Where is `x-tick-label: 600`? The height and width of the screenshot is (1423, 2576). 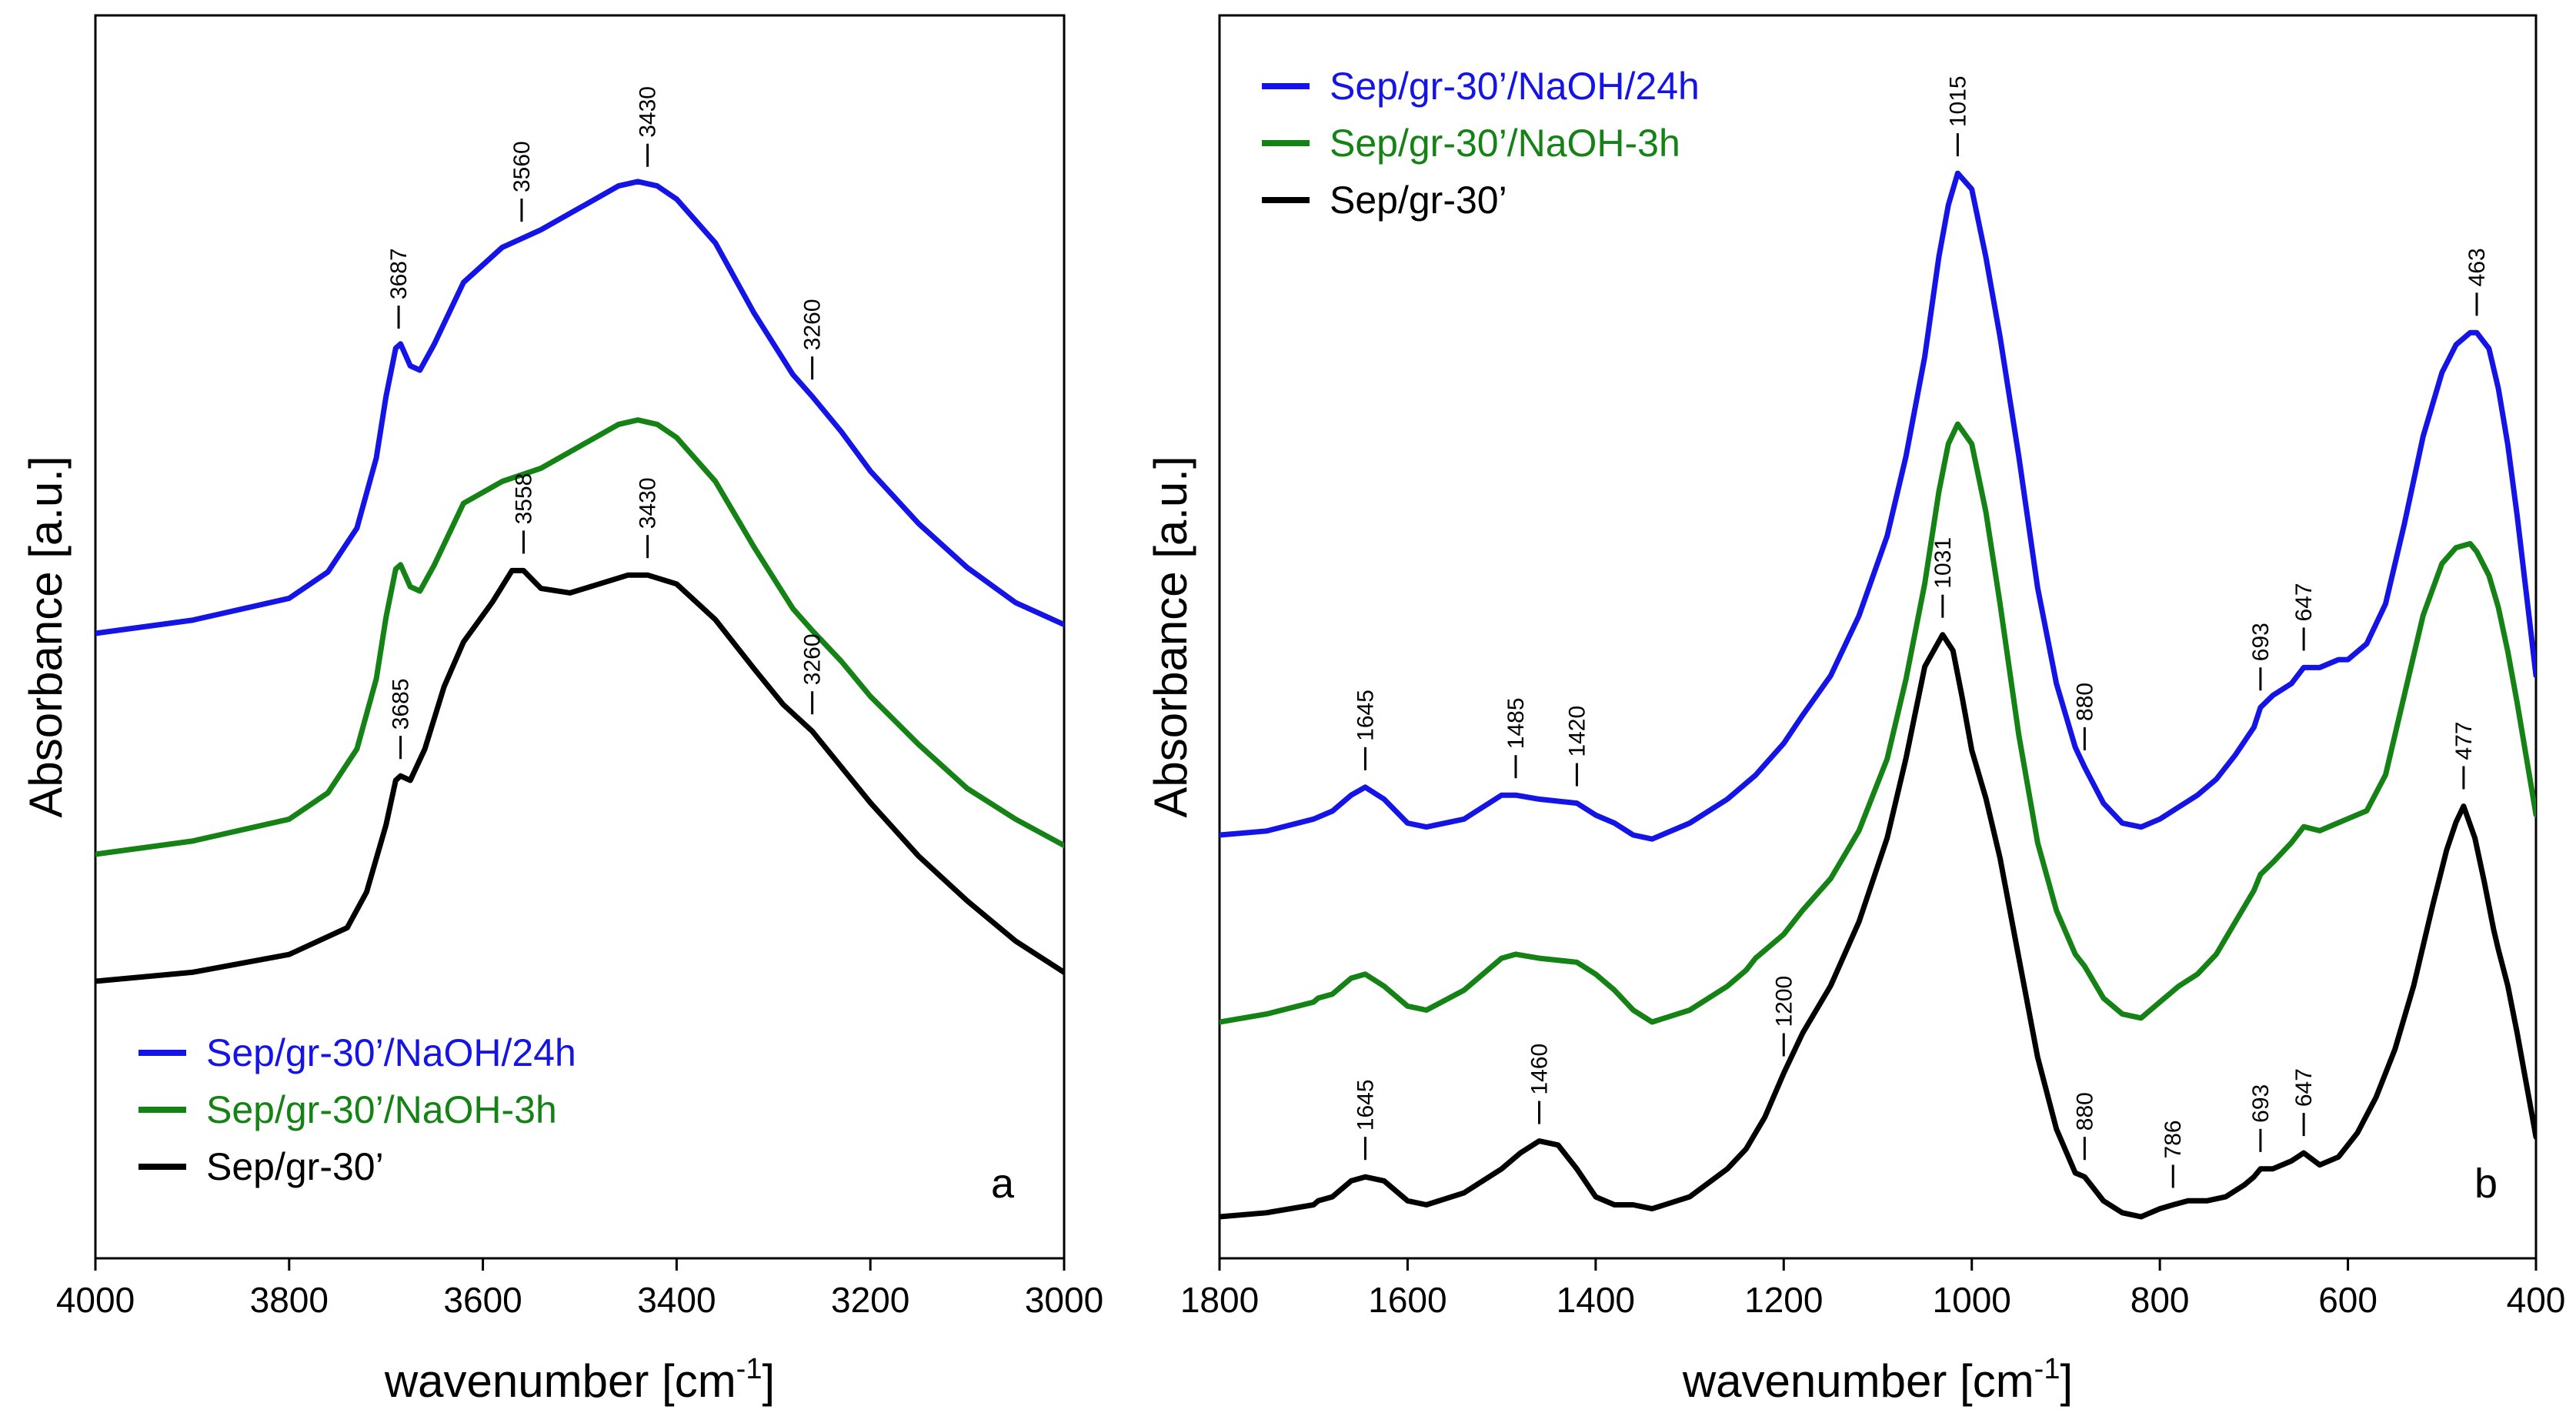 x-tick-label: 600 is located at coordinates (2348, 1300).